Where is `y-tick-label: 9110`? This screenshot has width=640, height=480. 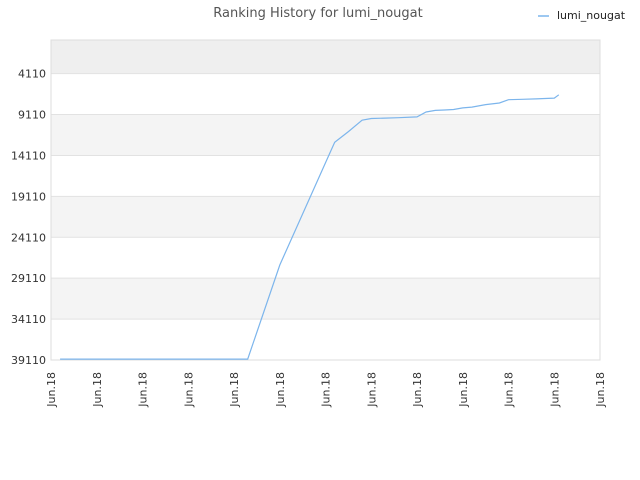 y-tick-label: 9110 is located at coordinates (32, 115).